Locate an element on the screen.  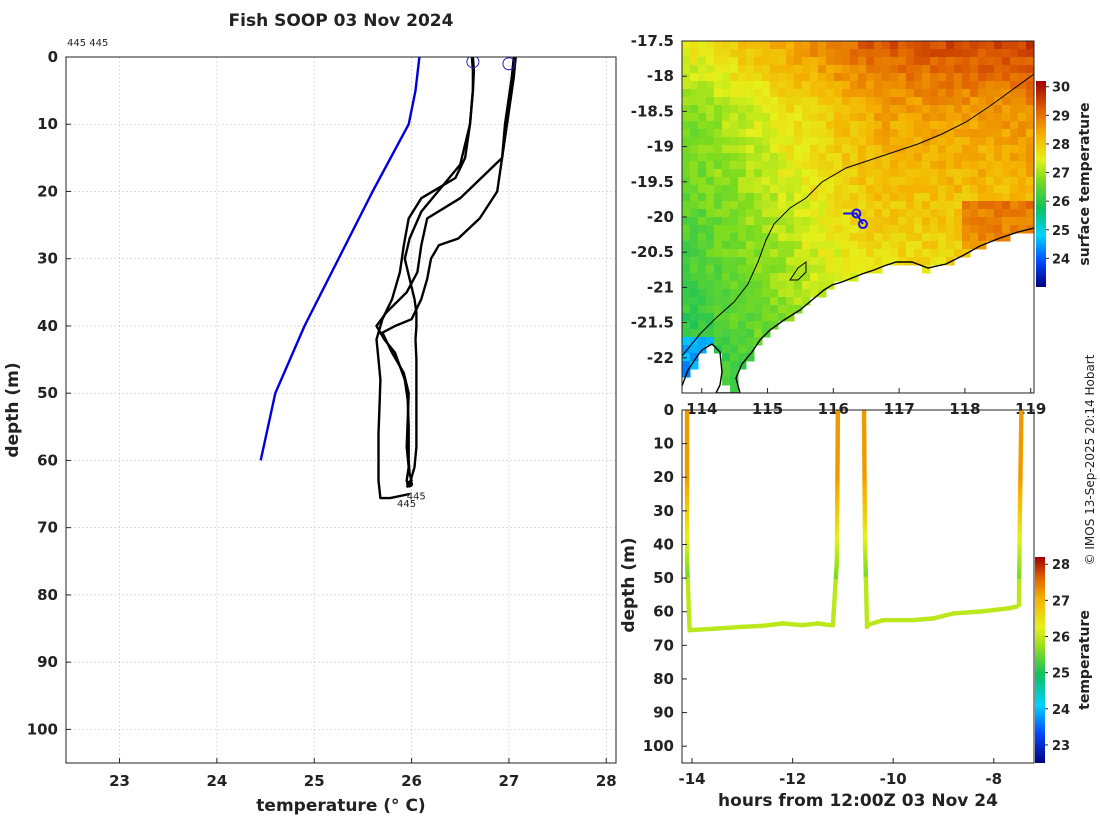
section-xtick-label: -8 is located at coordinates (993, 779).